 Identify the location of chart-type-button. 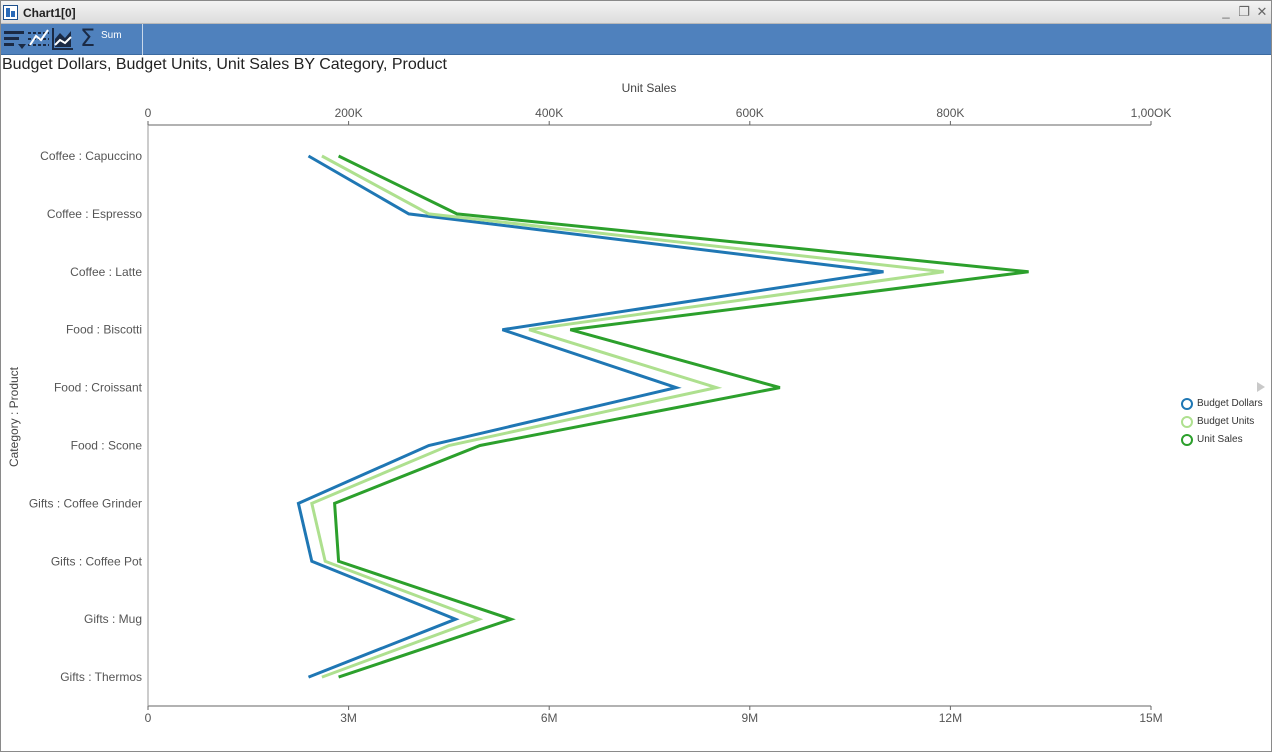
(63, 39).